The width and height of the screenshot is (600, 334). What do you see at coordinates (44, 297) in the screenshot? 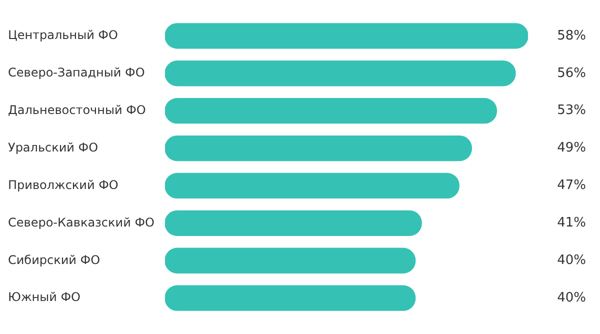
I see `y-tick-label: Южный ФО` at bounding box center [44, 297].